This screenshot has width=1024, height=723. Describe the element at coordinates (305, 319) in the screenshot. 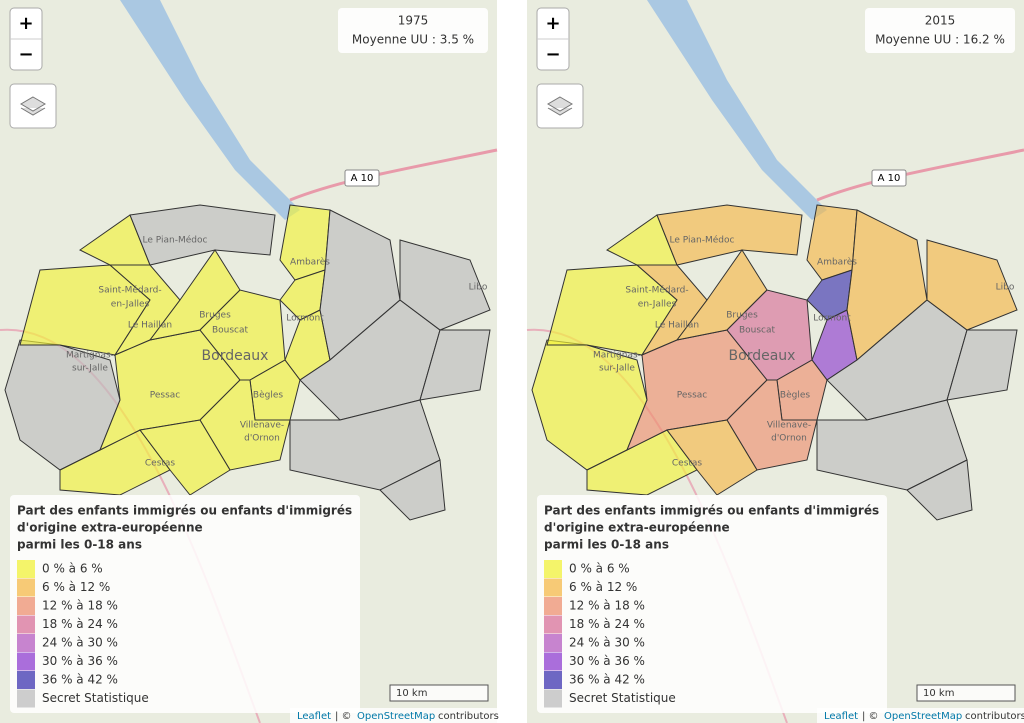

I see `place-label: Lormont` at that location.